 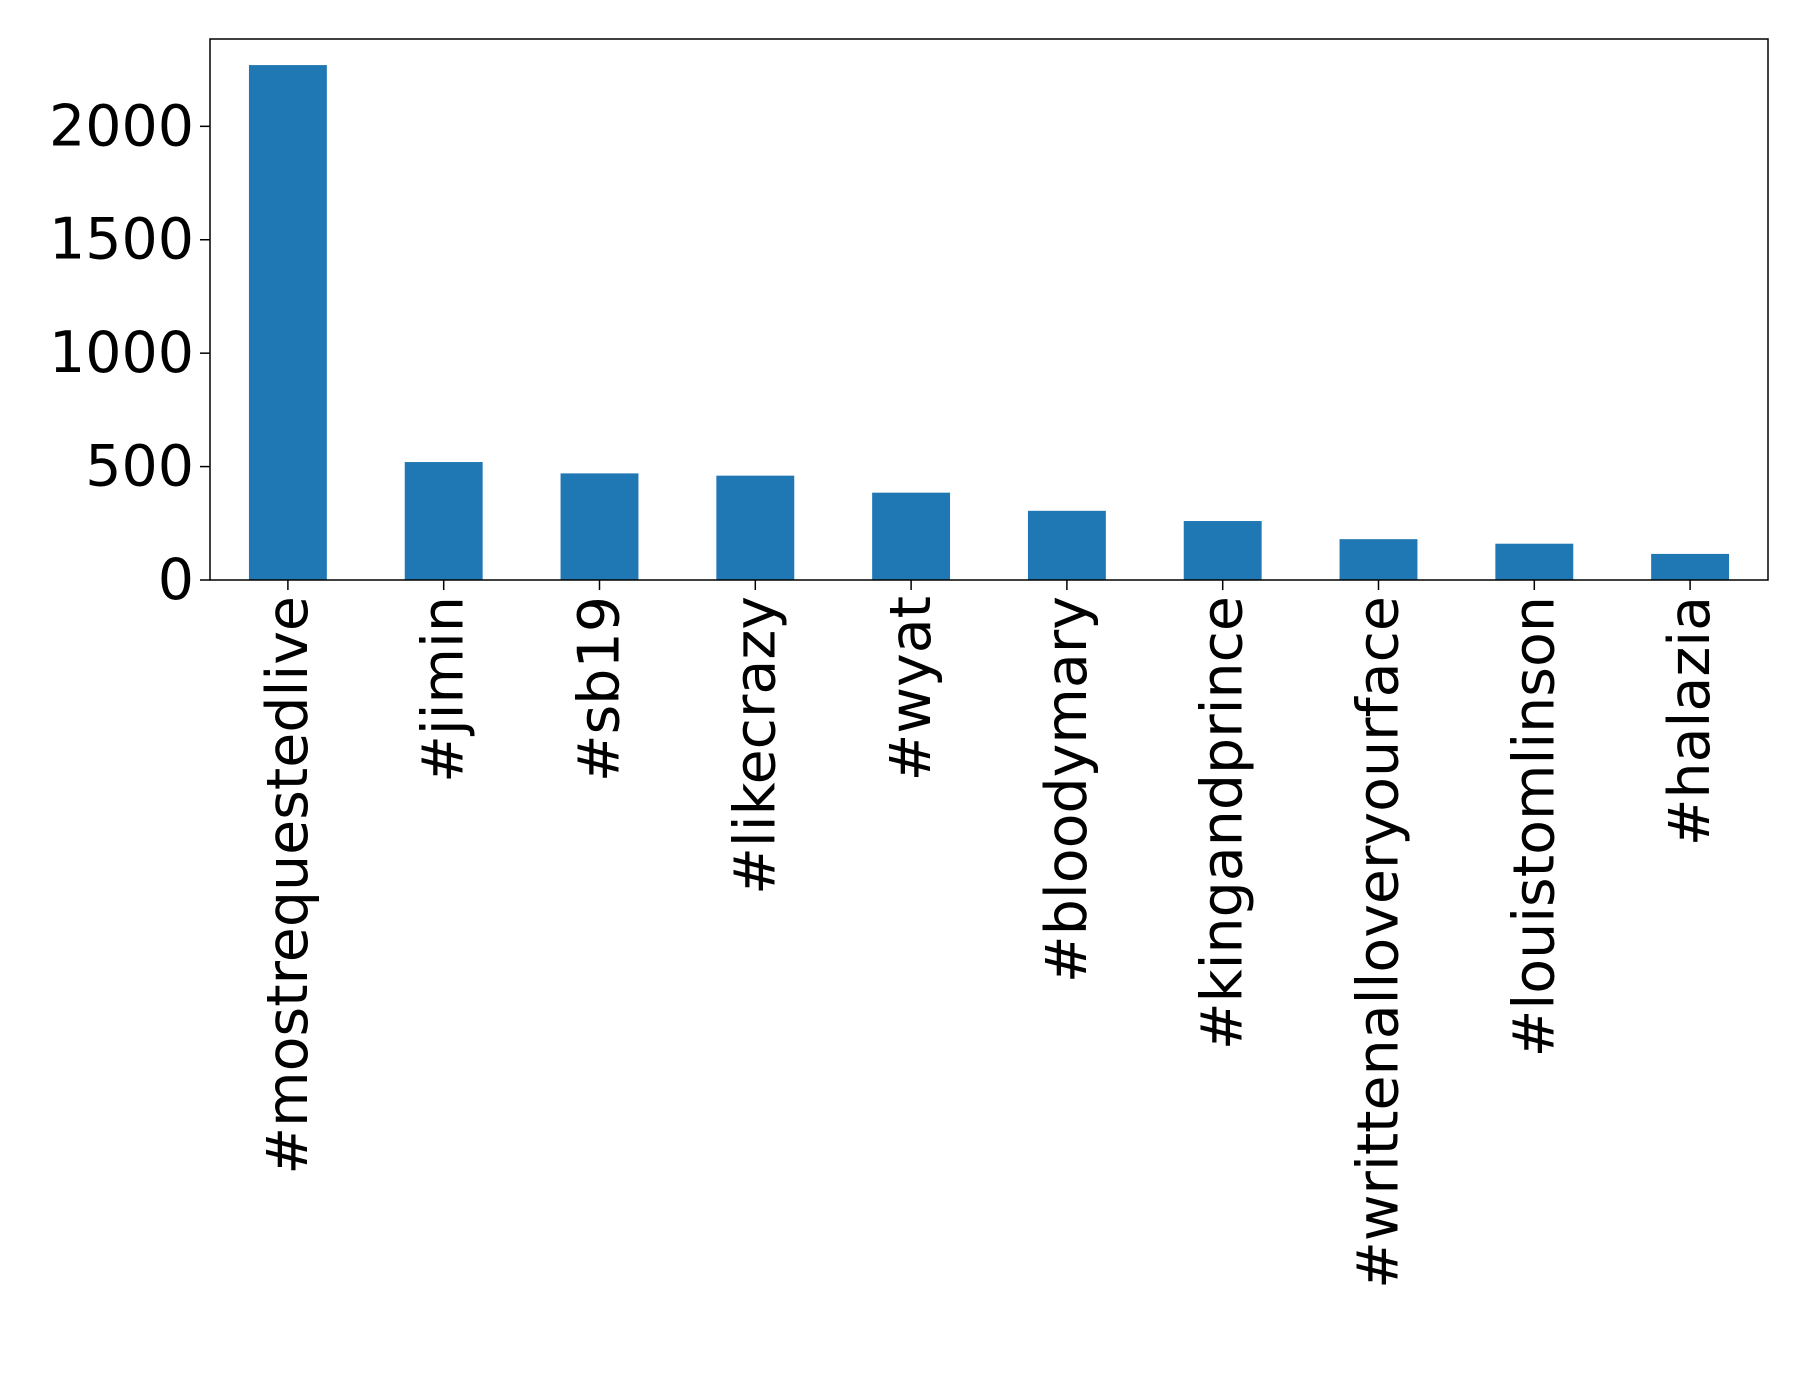 I want to click on x-tick-label: #wyat, so click(x=911, y=688).